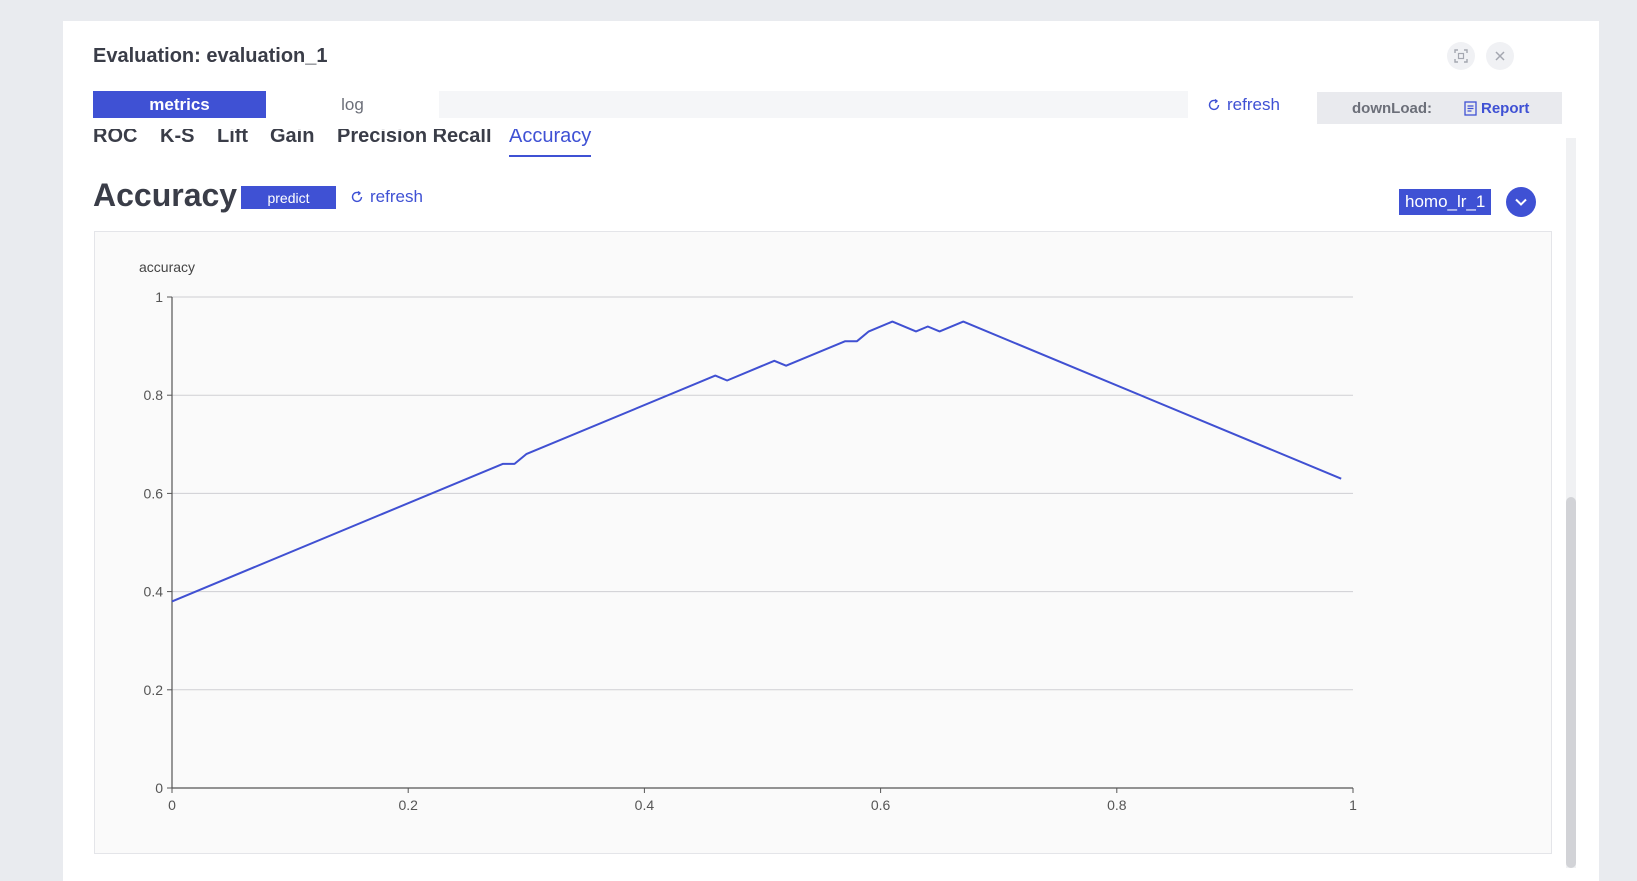  I want to click on metric-tab-precision-recall: Precision Recall, so click(414, 138).